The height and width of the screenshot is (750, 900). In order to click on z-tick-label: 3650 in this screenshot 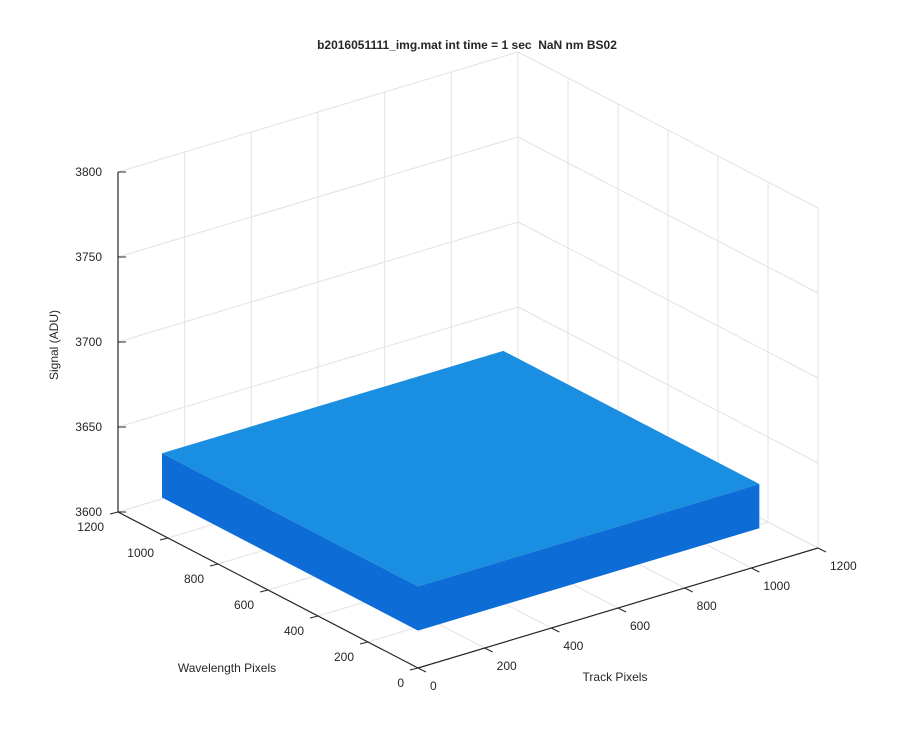, I will do `click(88, 427)`.